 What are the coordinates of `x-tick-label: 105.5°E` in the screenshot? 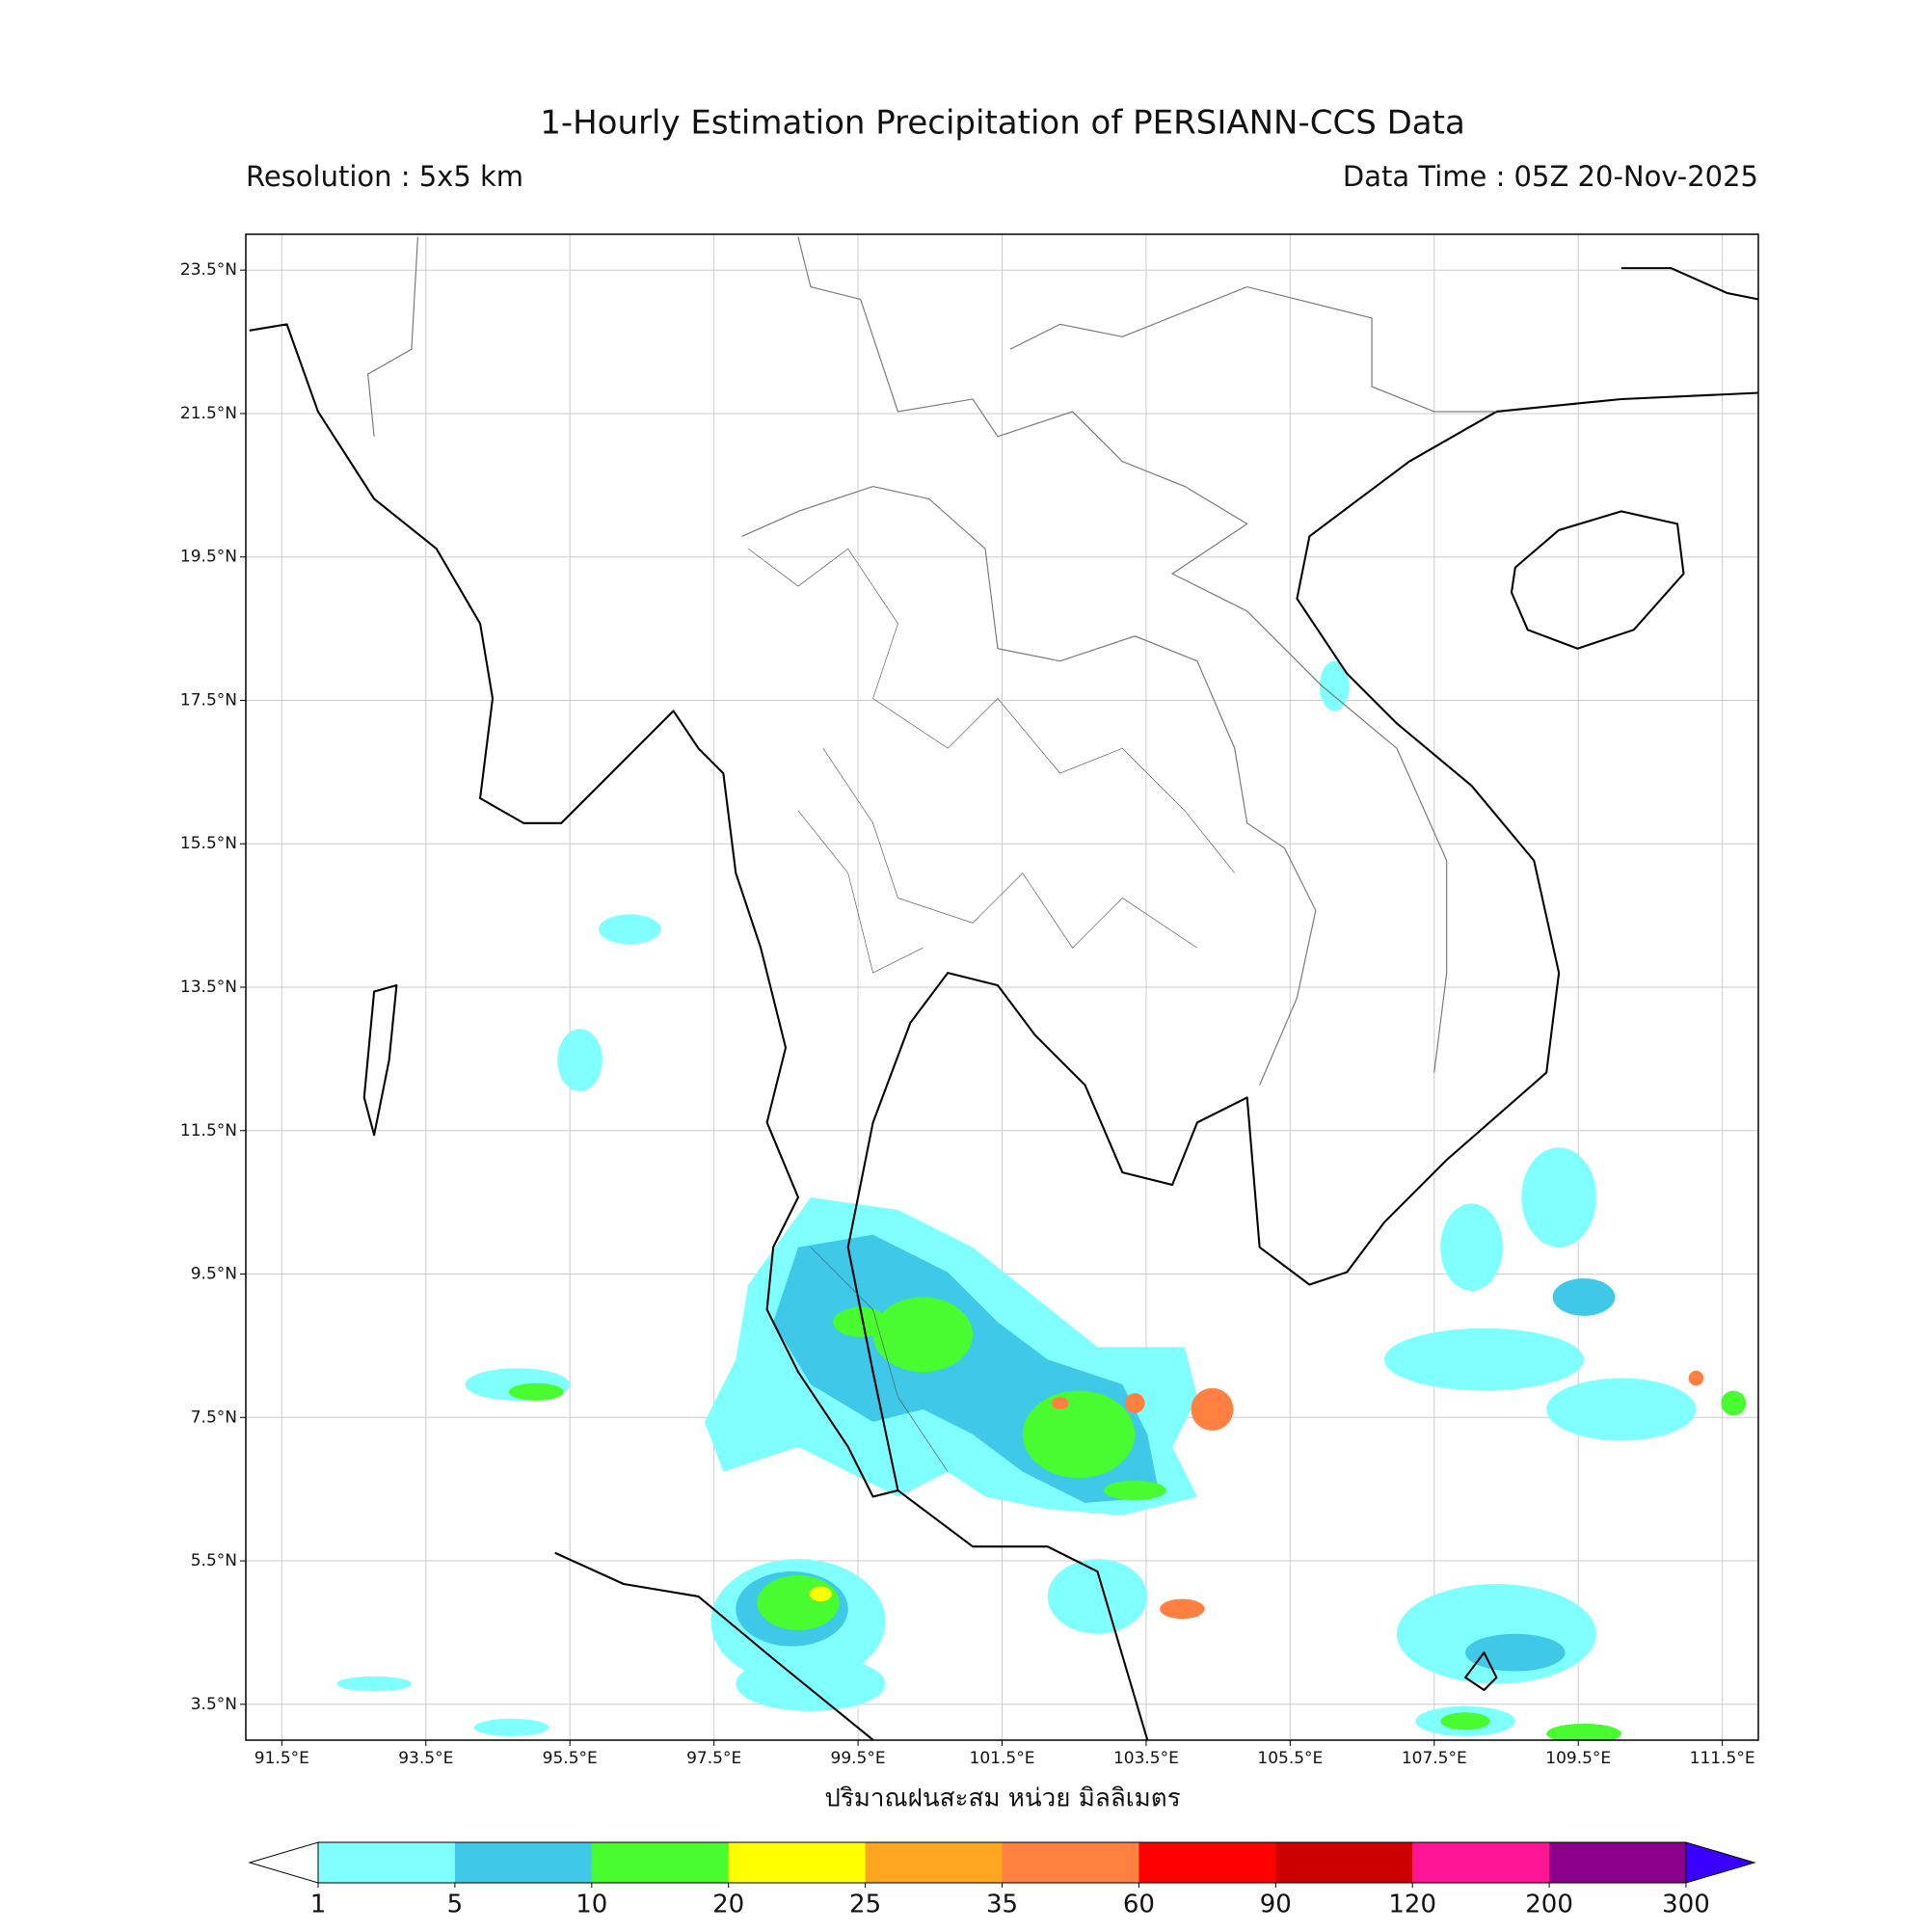 It's located at (1290, 1759).